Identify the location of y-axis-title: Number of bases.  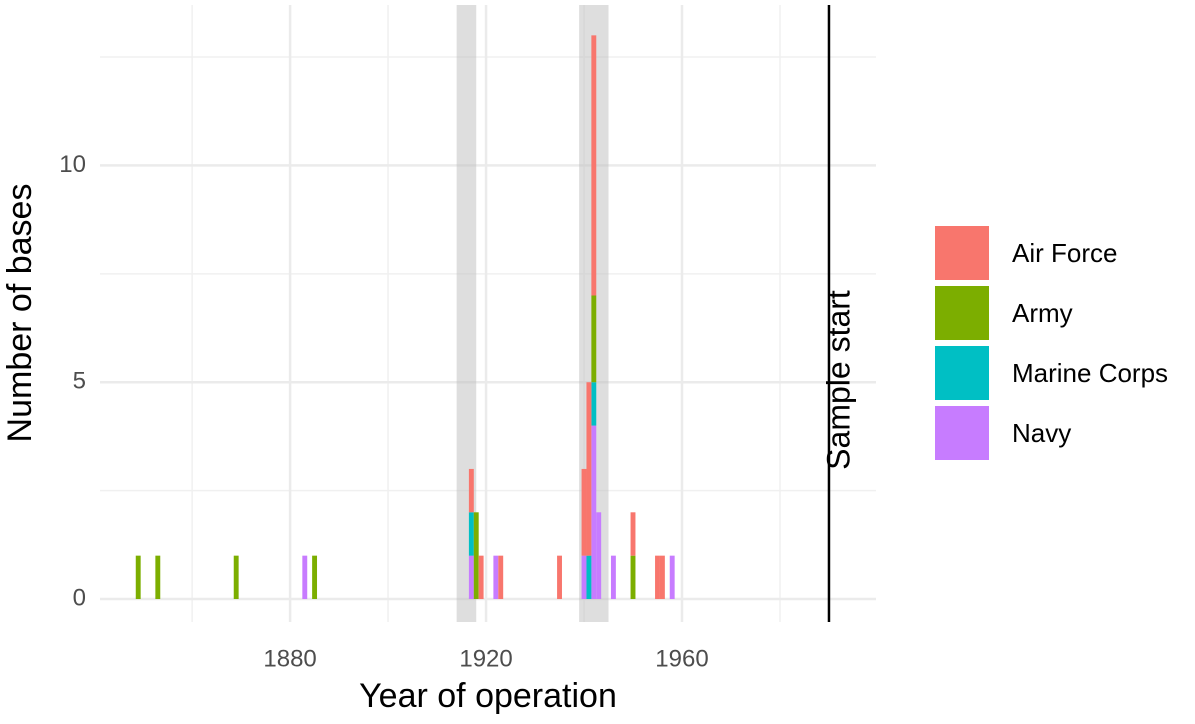
(20, 313).